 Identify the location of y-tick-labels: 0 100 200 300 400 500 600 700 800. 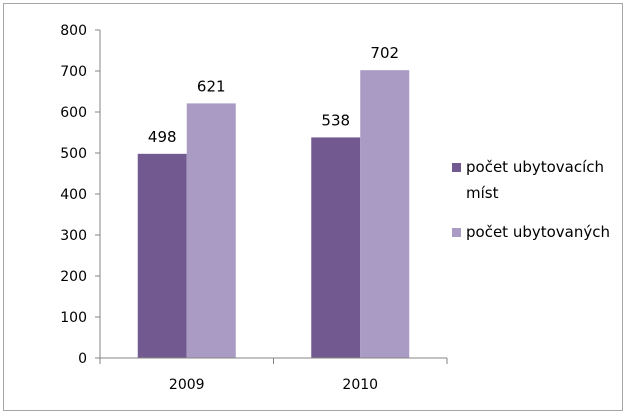
(73, 195).